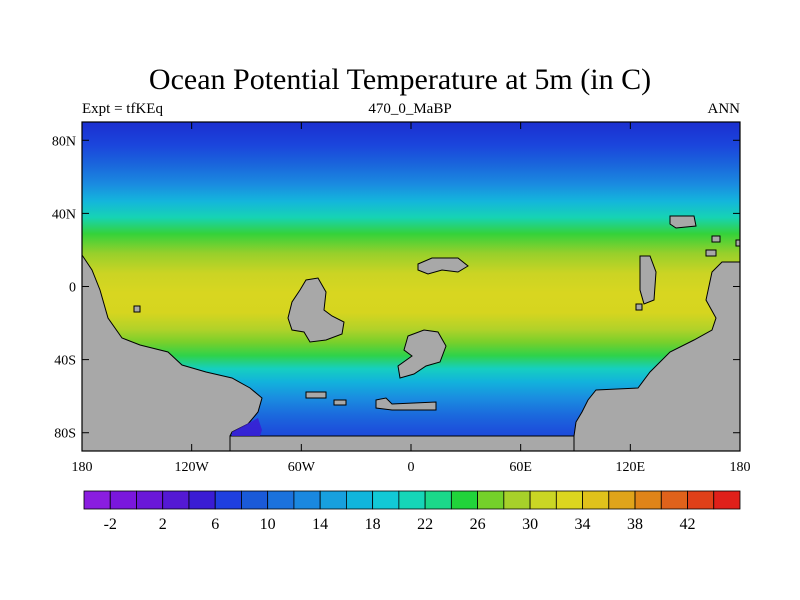  What do you see at coordinates (724, 109) in the screenshot?
I see `season-label: ANN` at bounding box center [724, 109].